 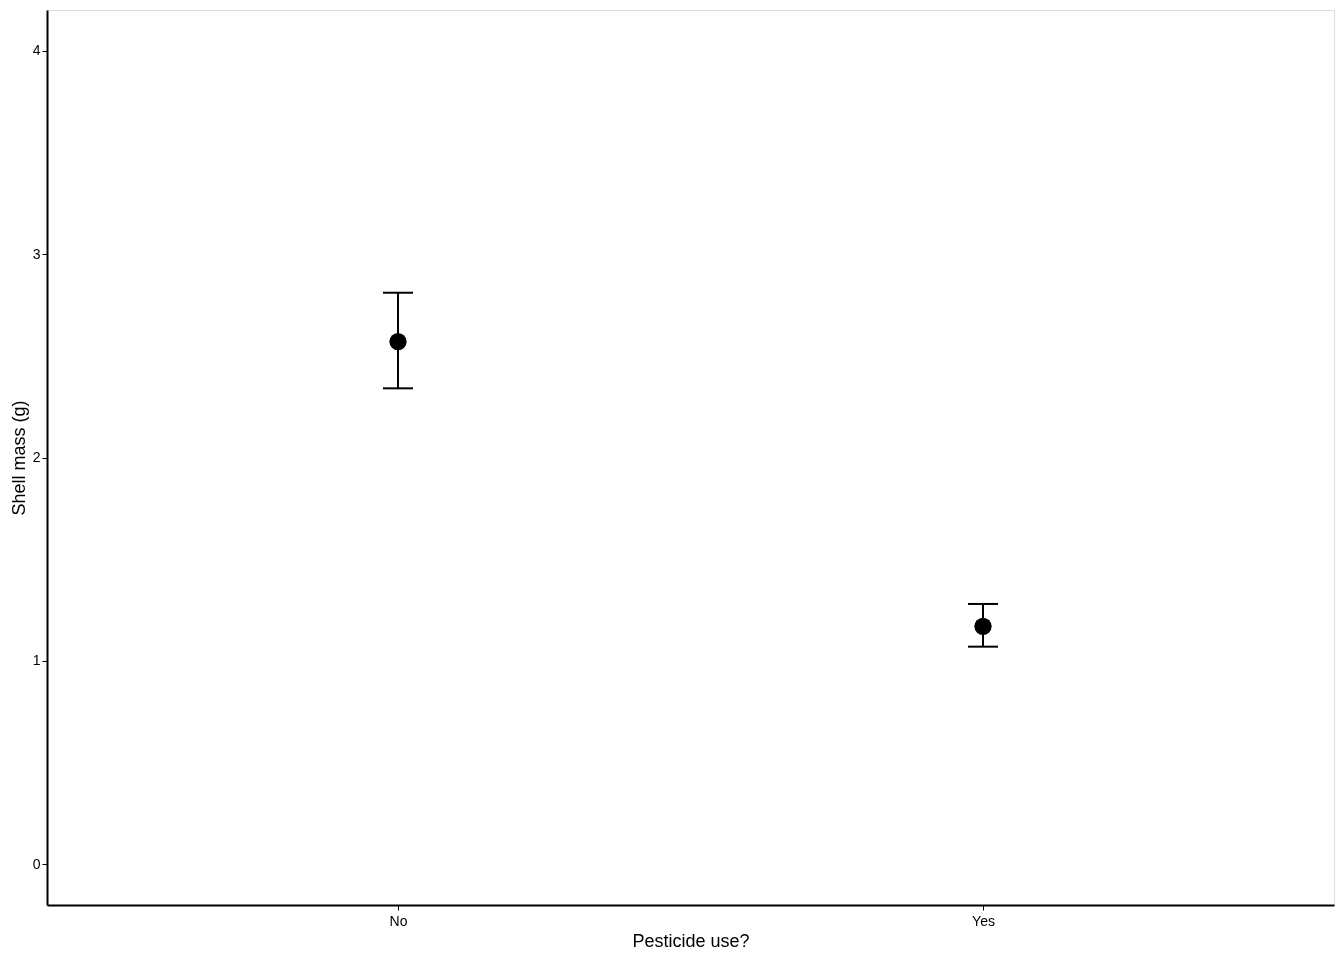 What do you see at coordinates (36, 50) in the screenshot?
I see `y-tick-label: 4` at bounding box center [36, 50].